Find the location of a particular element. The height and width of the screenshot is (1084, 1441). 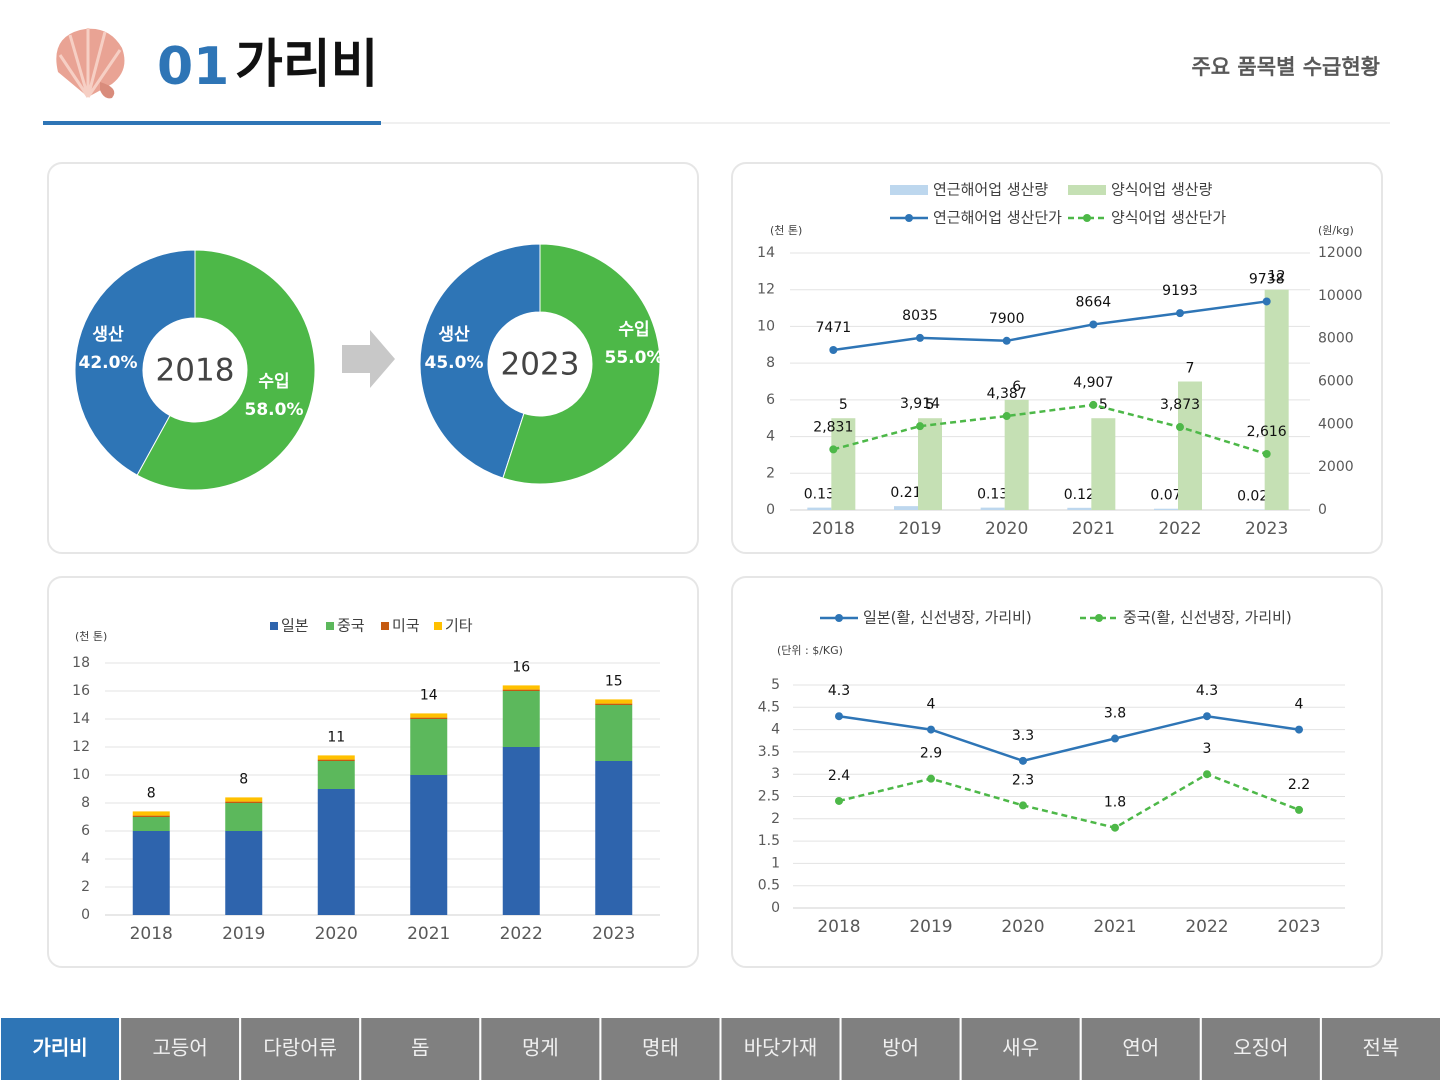

data-label: 4 is located at coordinates (931, 705).